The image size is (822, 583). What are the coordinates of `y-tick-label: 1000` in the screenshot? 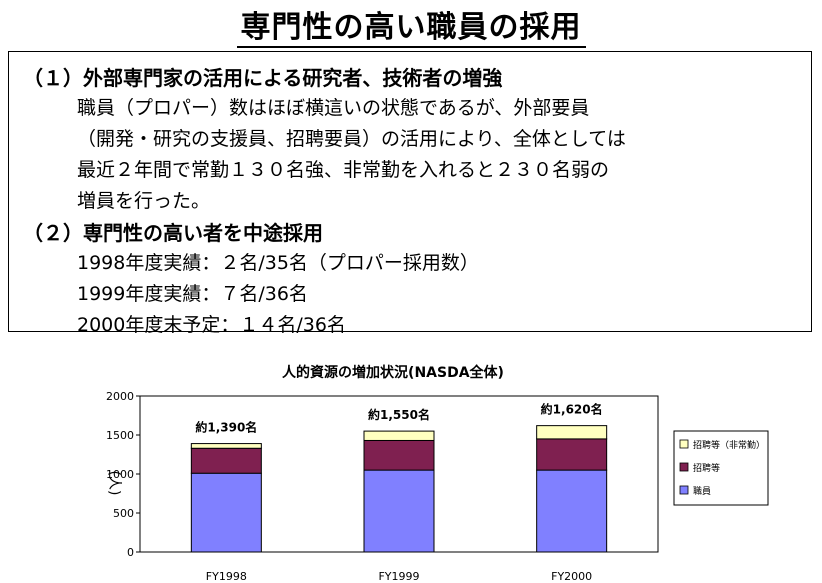 It's located at (120, 474).